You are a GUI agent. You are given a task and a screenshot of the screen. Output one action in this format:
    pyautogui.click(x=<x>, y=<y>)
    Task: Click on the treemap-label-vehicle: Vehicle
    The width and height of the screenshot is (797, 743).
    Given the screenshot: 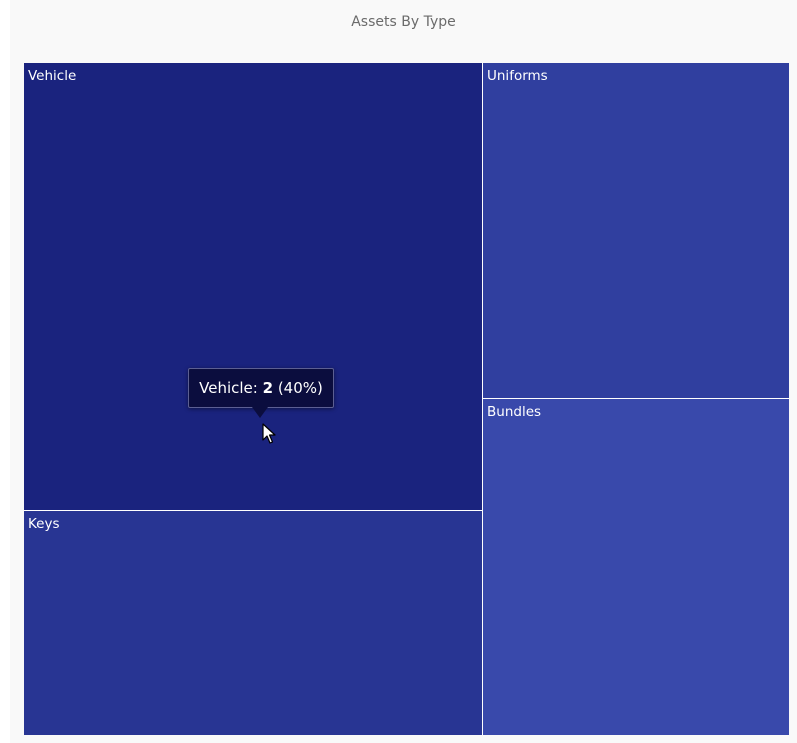 What is the action you would take?
    pyautogui.click(x=52, y=76)
    